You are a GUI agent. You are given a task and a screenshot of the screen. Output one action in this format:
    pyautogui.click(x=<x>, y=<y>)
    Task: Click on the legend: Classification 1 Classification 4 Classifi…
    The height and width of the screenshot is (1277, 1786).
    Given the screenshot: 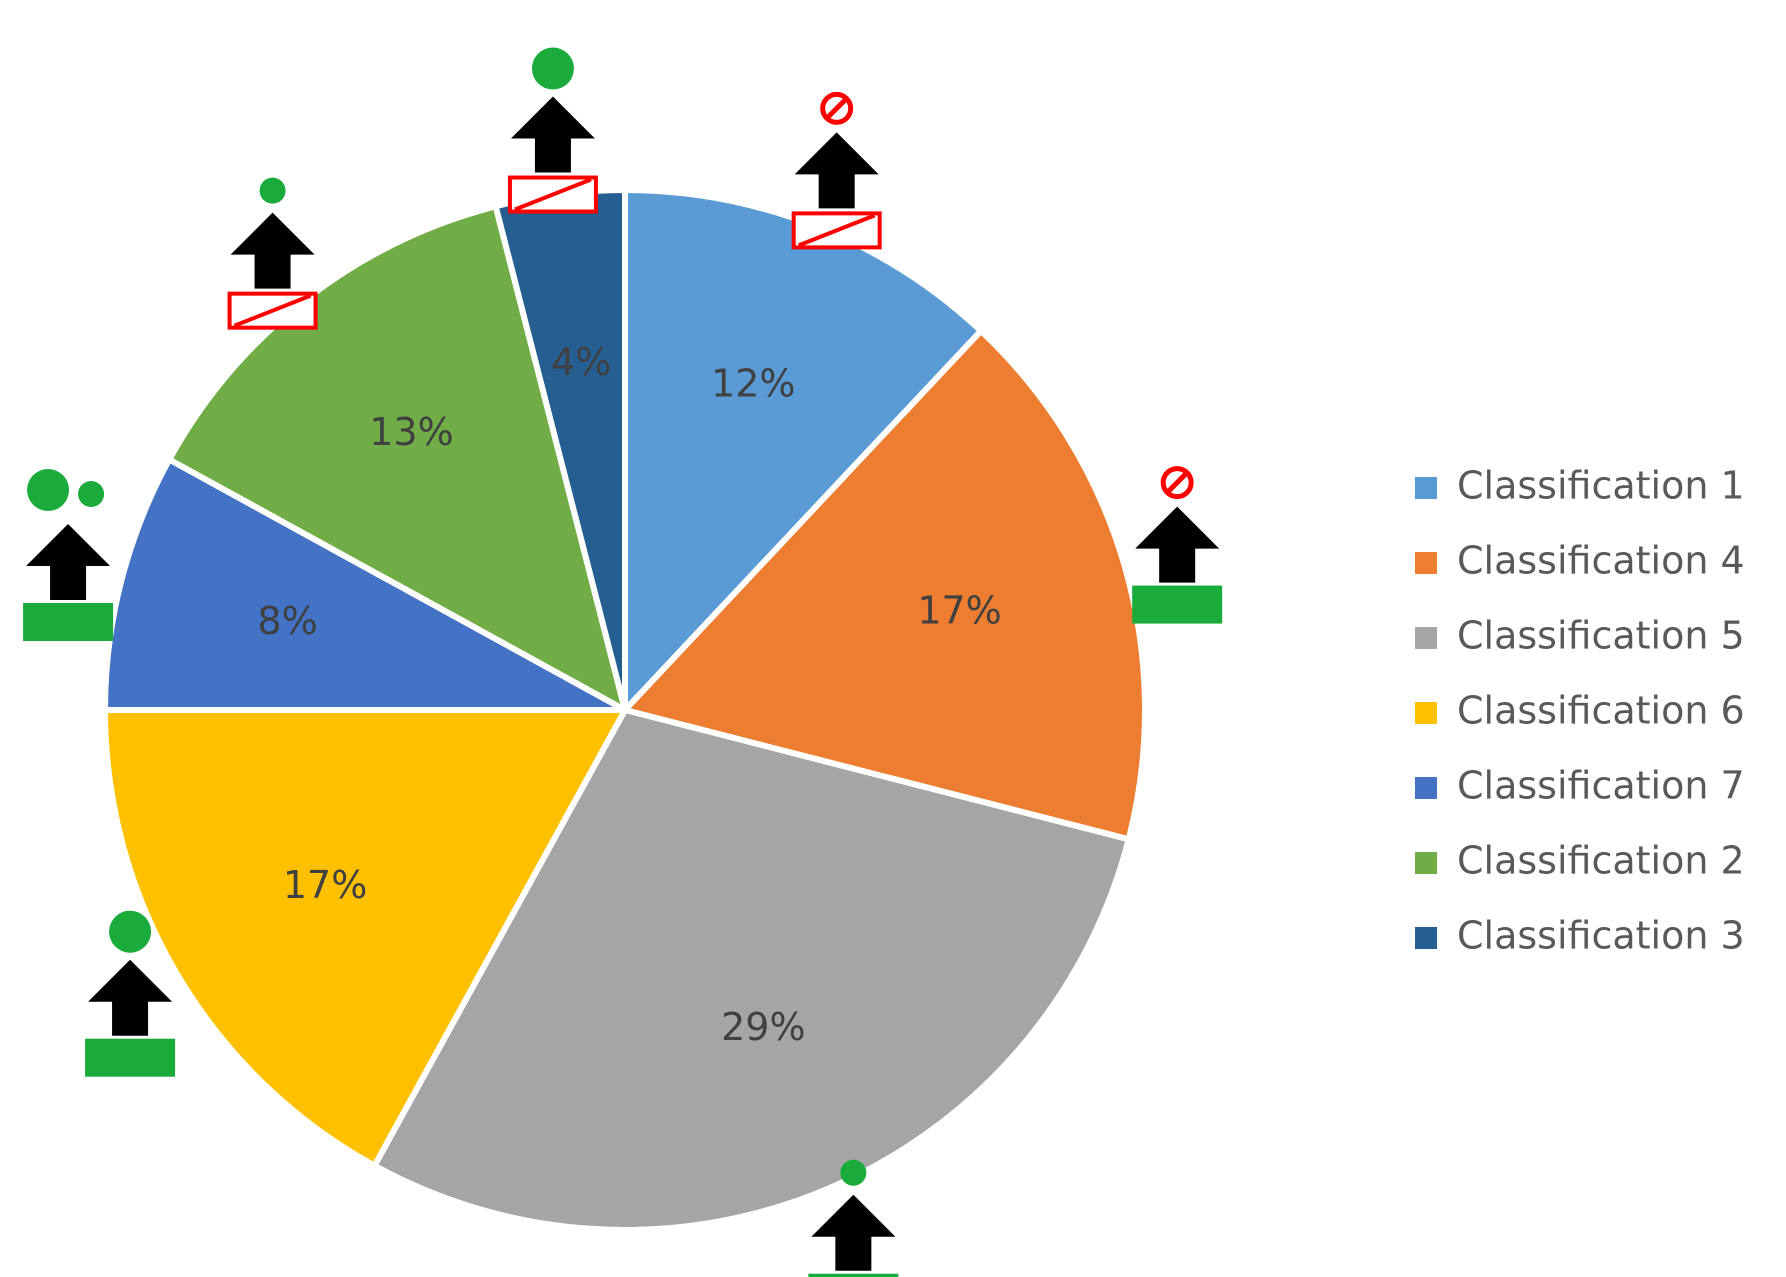 What is the action you would take?
    pyautogui.click(x=1580, y=711)
    